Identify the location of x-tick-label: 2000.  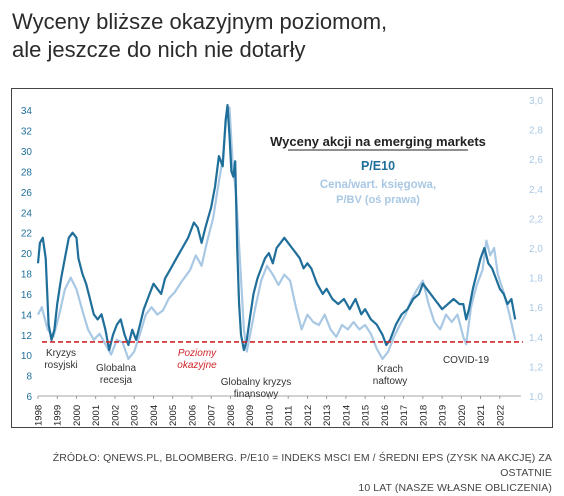
(77, 415).